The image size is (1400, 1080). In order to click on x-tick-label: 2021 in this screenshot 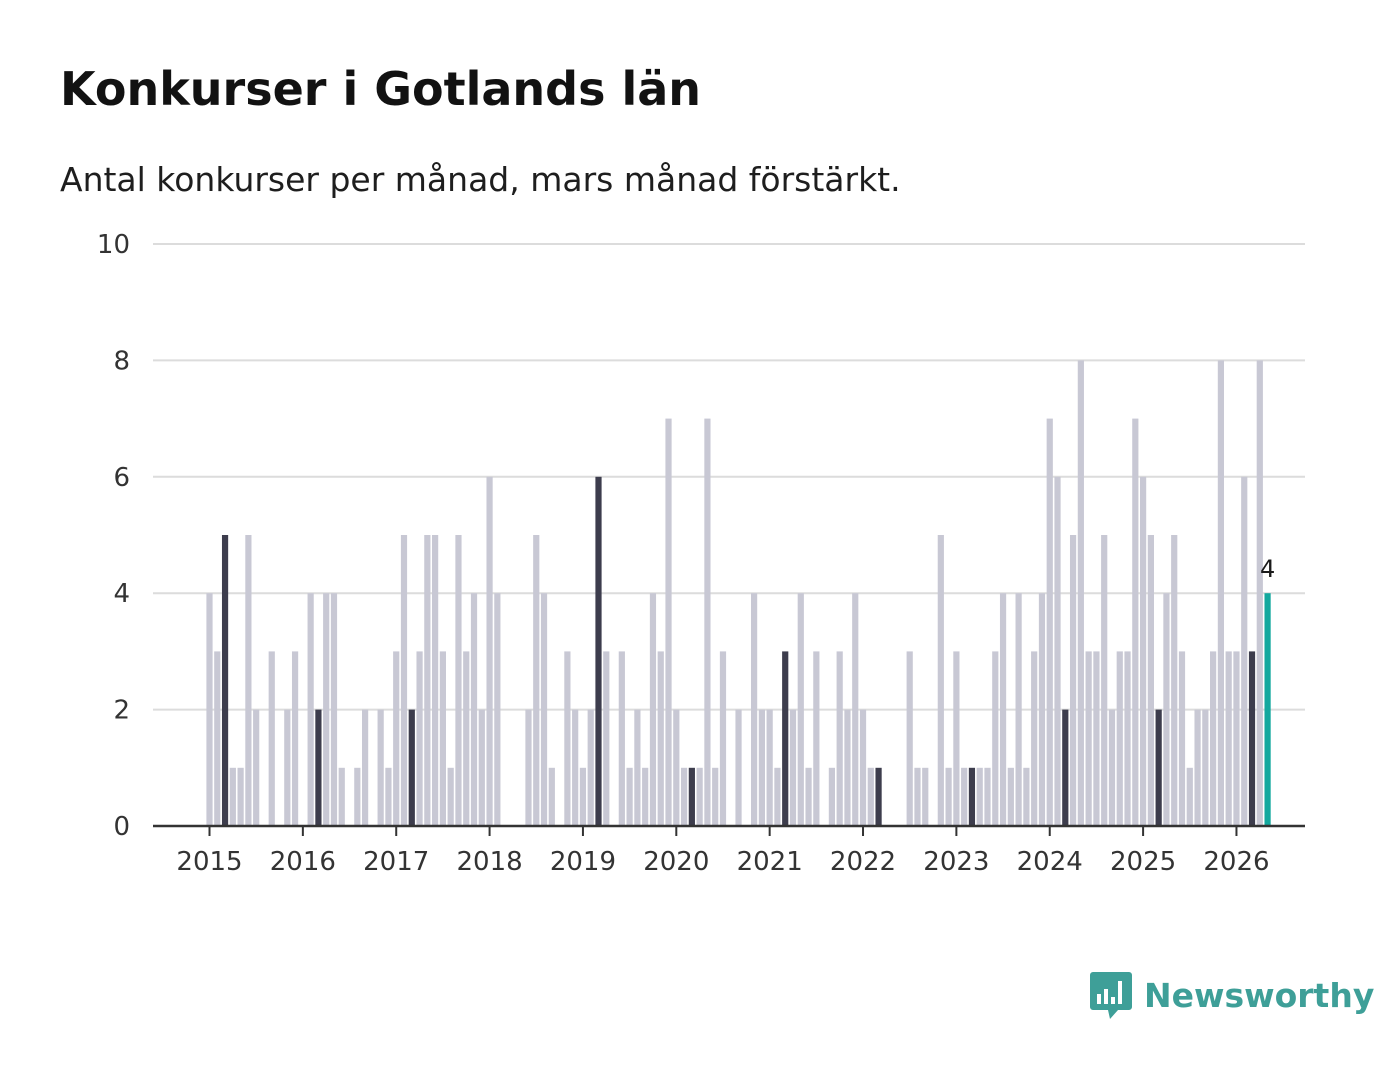, I will do `click(770, 862)`.